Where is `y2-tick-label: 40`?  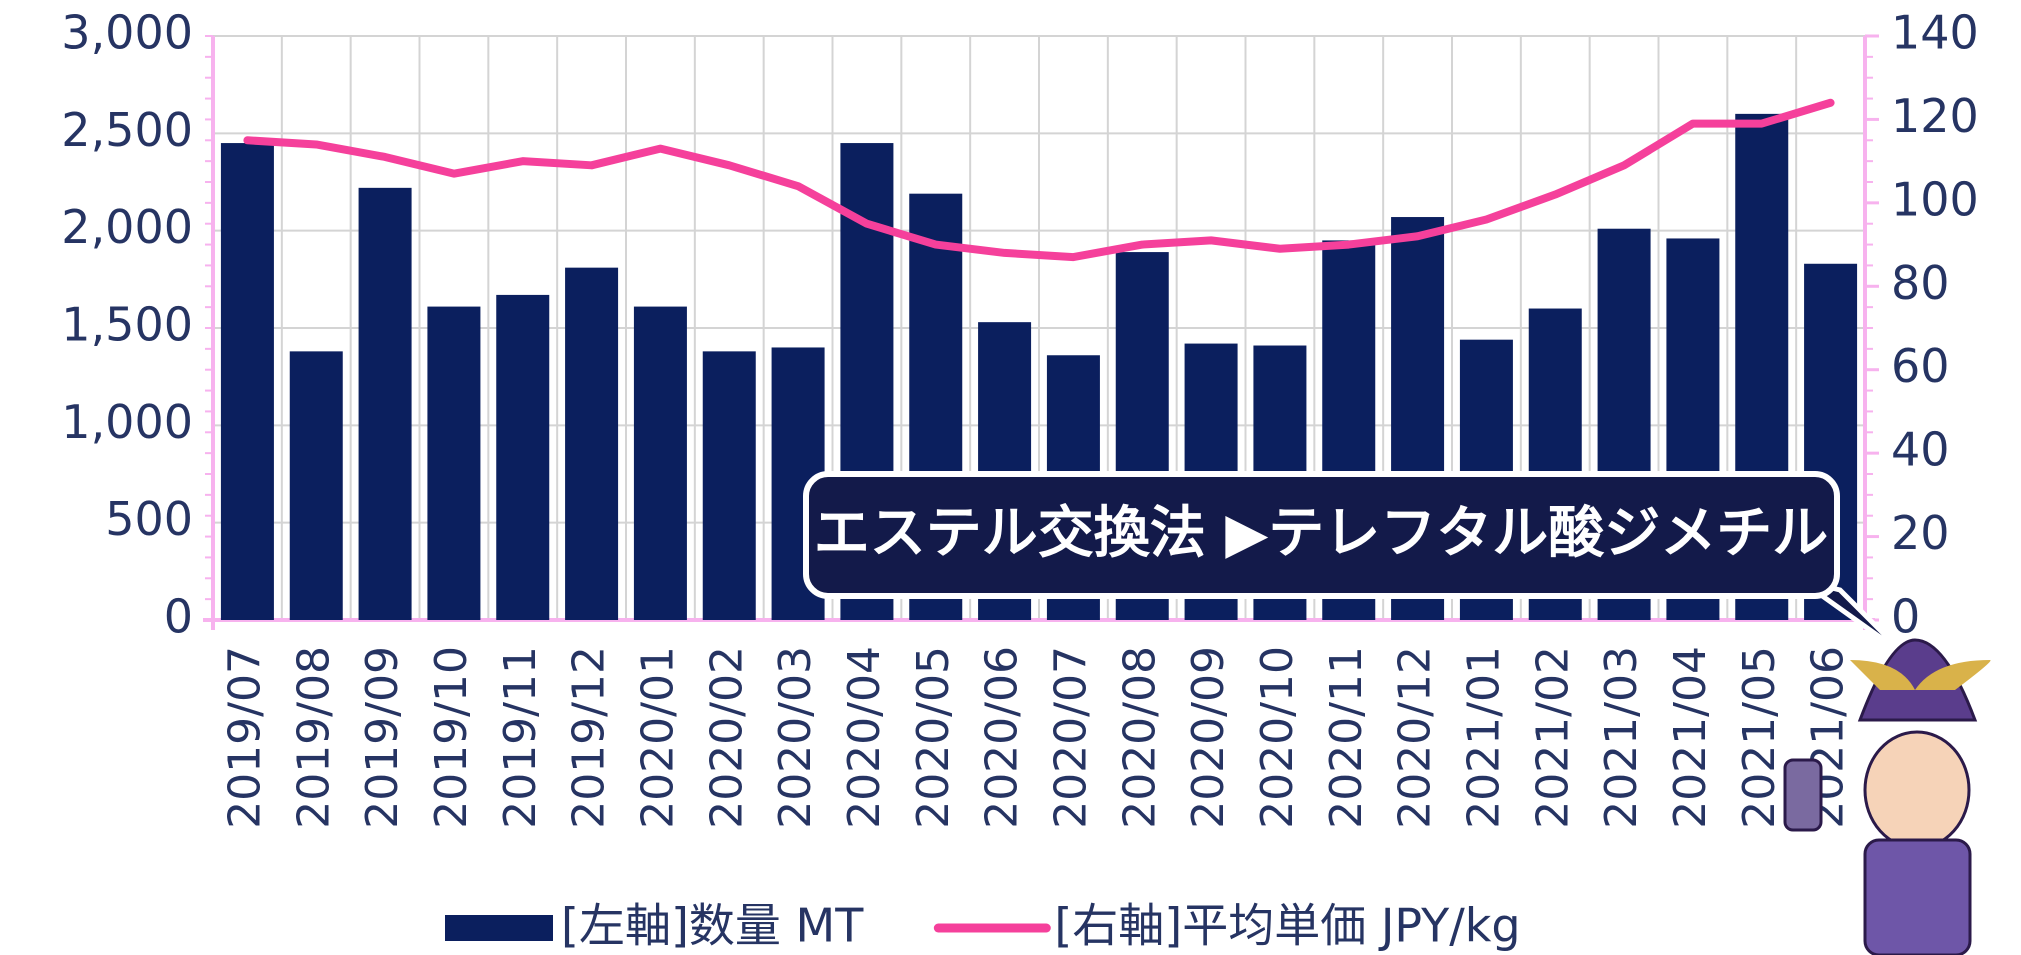
y2-tick-label: 40 is located at coordinates (1920, 450).